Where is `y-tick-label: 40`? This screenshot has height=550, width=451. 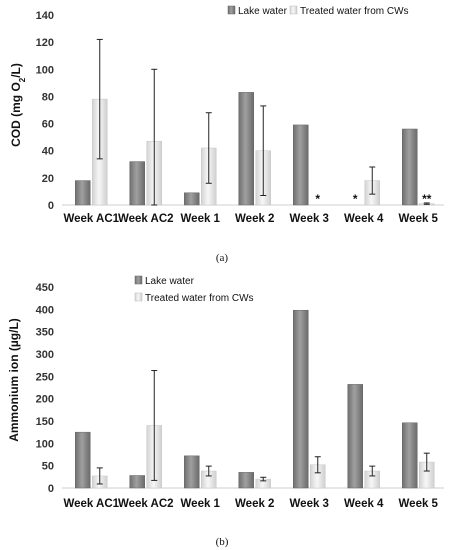
y-tick-label: 40 is located at coordinates (48, 152).